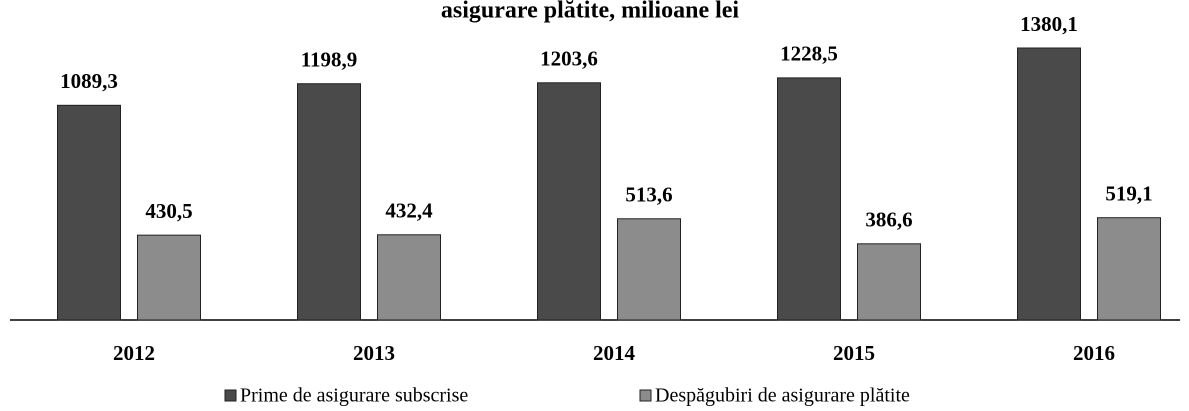 The width and height of the screenshot is (1189, 411). What do you see at coordinates (809, 54) in the screenshot?
I see `data-label: 1228,5` at bounding box center [809, 54].